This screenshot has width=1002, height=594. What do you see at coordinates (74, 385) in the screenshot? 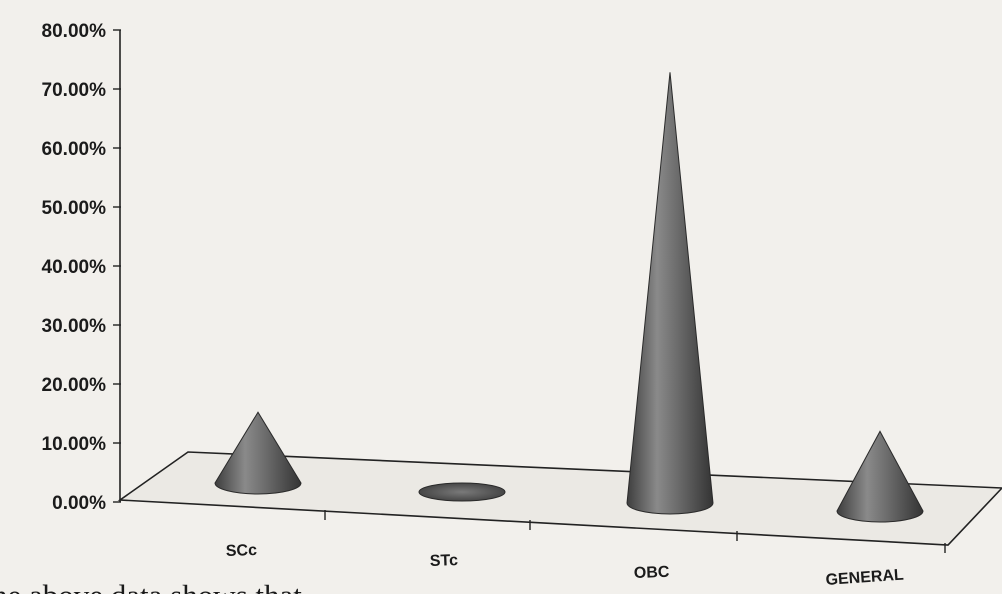
I see `y-tick-label: 20.00%` at bounding box center [74, 385].